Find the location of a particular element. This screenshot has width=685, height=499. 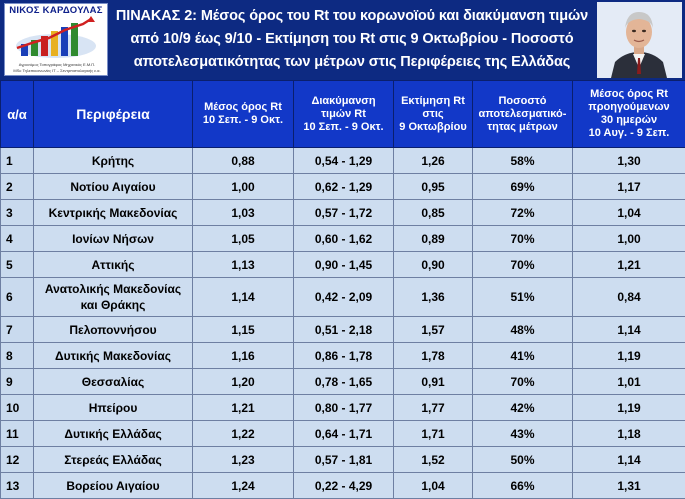

col-header-effectiveness-line3: τητας μέτρων is located at coordinates (522, 127).